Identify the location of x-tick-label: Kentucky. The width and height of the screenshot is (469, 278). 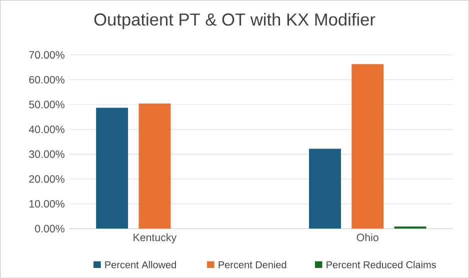
(155, 238).